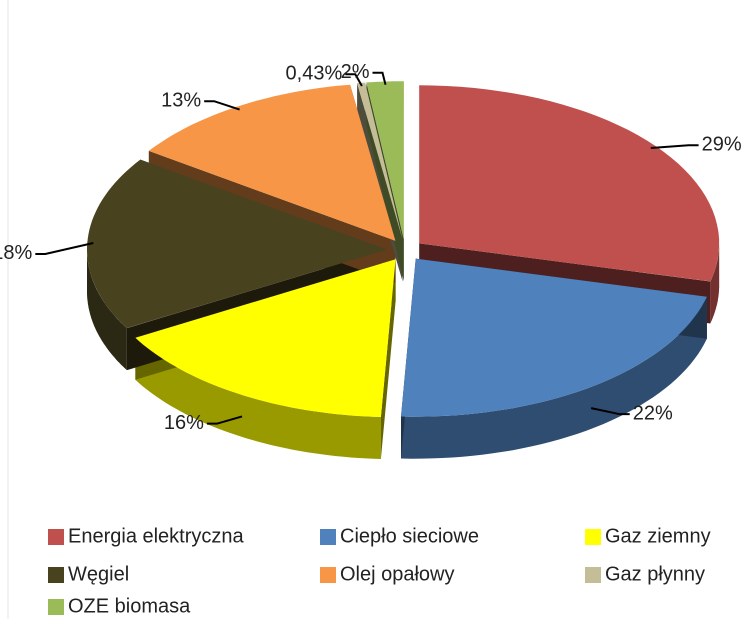 The width and height of the screenshot is (755, 619). Describe the element at coordinates (129, 606) in the screenshot. I see `legend-label: OZE biomasa` at that location.